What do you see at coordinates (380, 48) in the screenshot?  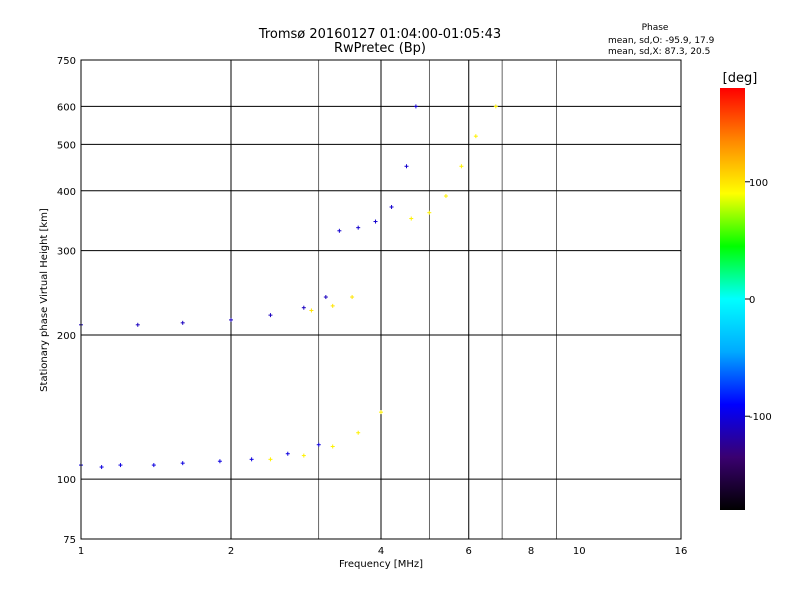 I see `chart-subtitle: RwPretec (Bp)` at bounding box center [380, 48].